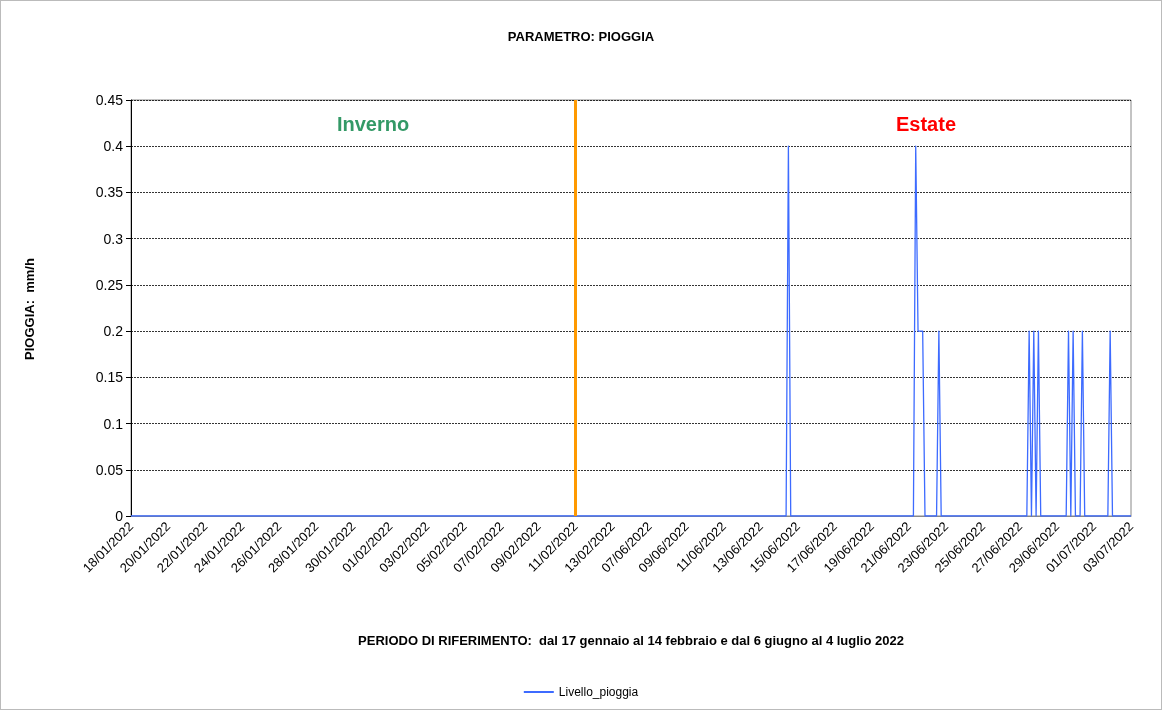 This screenshot has height=710, width=1162. I want to click on y-axis-title: PIOGGIA: mm/h, so click(29, 309).